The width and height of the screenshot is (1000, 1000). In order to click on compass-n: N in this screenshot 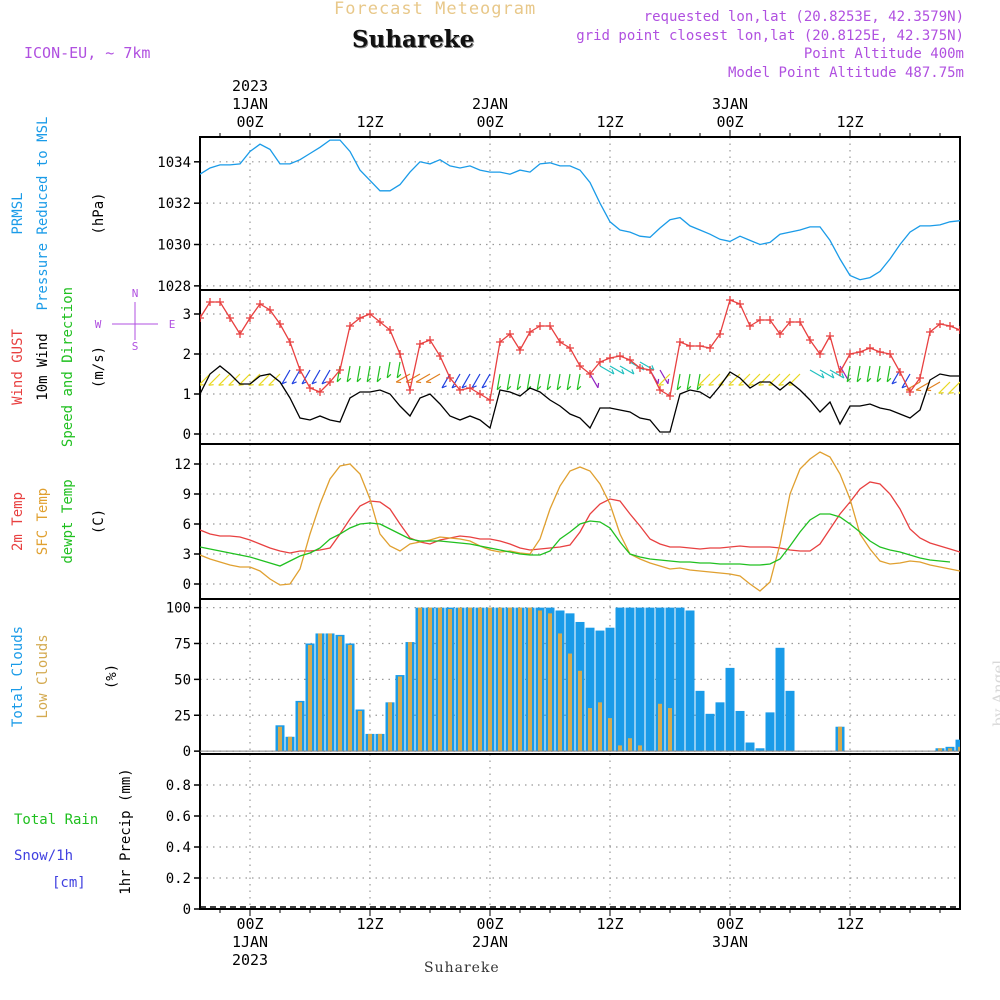, I will do `click(135, 293)`.